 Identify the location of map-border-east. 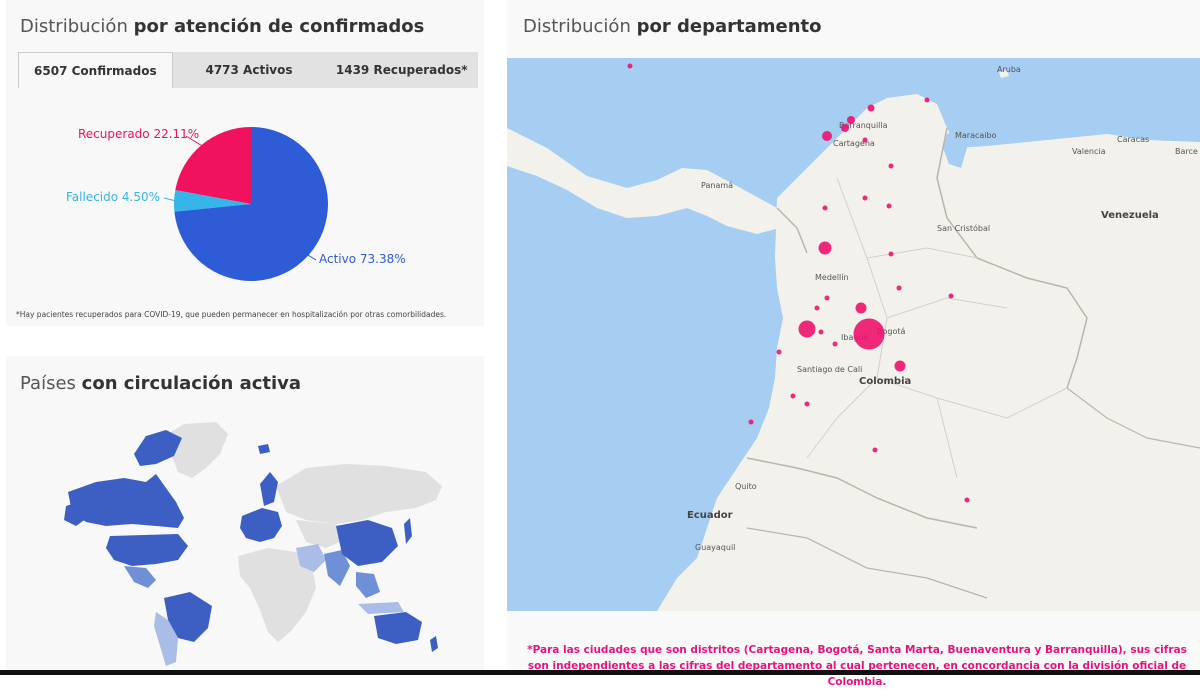
(1133, 418).